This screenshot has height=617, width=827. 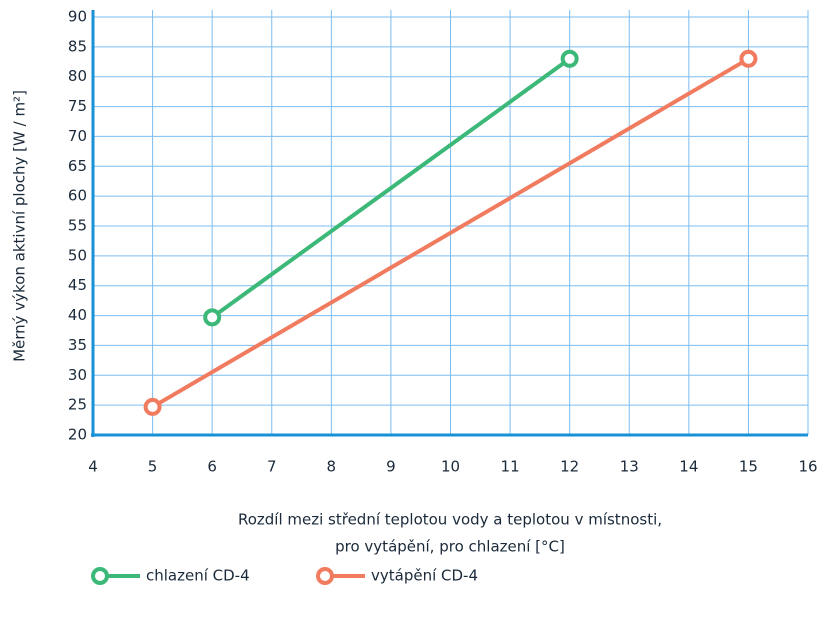 I want to click on x-tick-label: 10, so click(x=450, y=467).